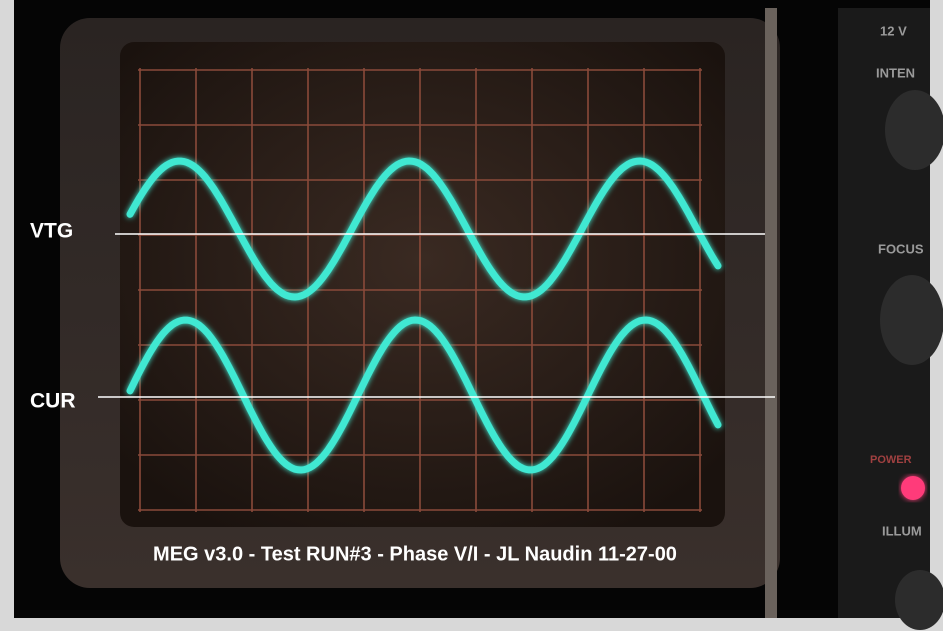 Image resolution: width=943 pixels, height=631 pixels. What do you see at coordinates (53, 401) in the screenshot?
I see `cur-label: CUR` at bounding box center [53, 401].